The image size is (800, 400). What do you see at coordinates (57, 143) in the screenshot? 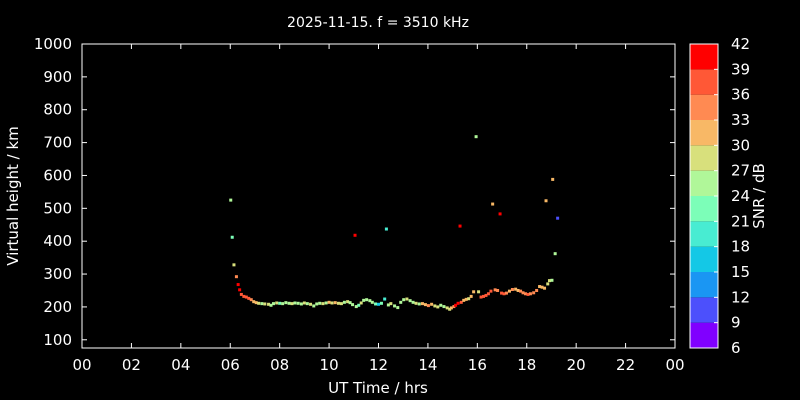
I see `y-tick-label: 700` at bounding box center [57, 143].